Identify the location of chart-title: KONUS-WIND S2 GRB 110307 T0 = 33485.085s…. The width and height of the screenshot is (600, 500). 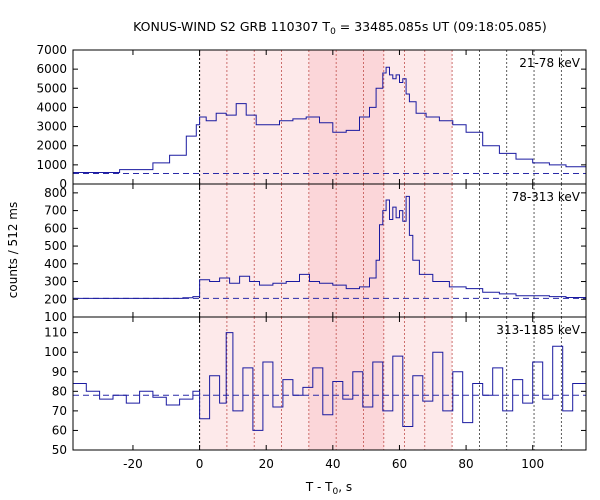
(340, 28).